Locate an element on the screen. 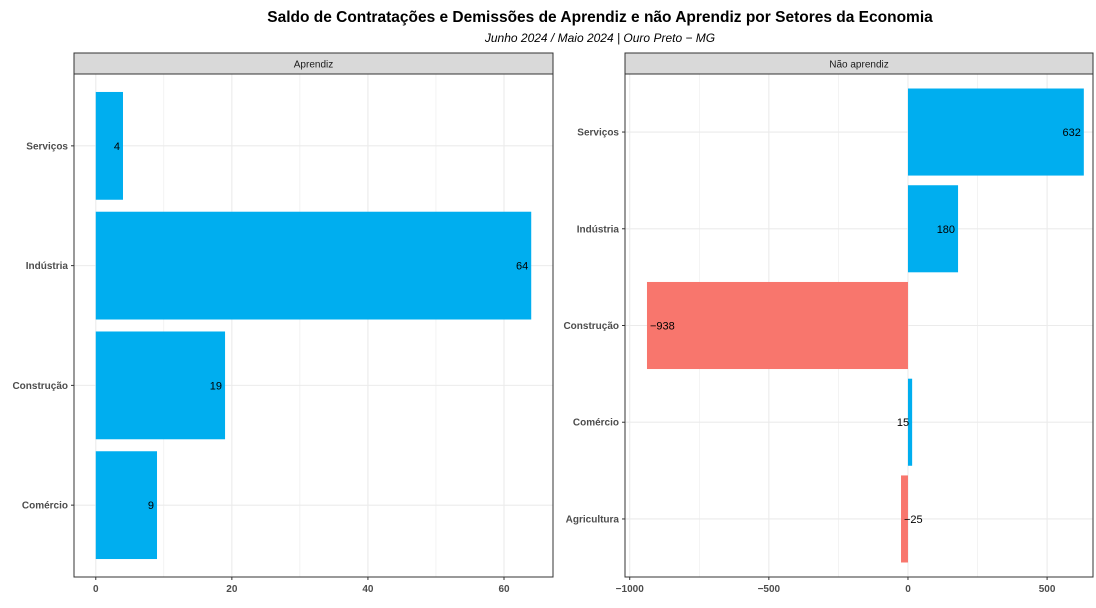  data-label: 4 is located at coordinates (117, 147).